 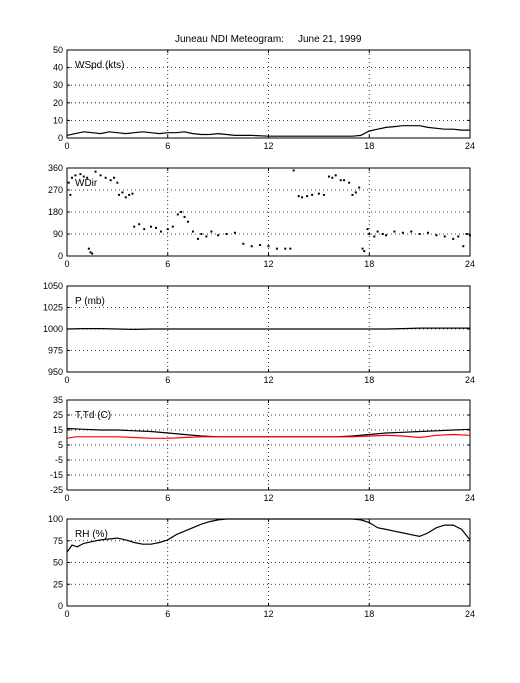 I want to click on temperature-dewpoint-panel: 0 6 12 18 24 -25 -15 -5 5 15 25 35 T,Td (C), so click(x=262, y=449).